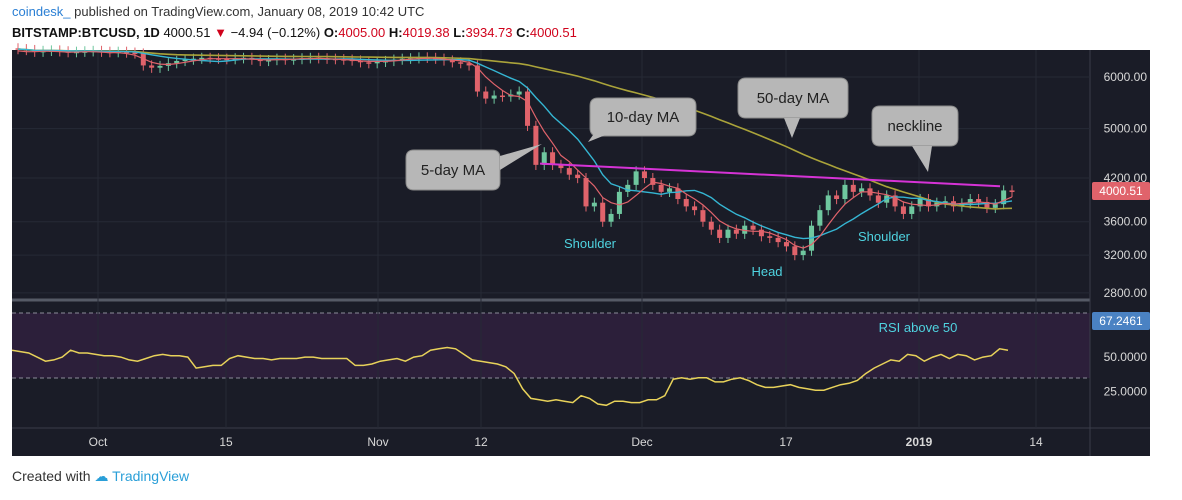 Image resolution: width=1182 pixels, height=500 pixels. Describe the element at coordinates (220, 32) in the screenshot. I see `down-arrow-icon: ▼` at that location.